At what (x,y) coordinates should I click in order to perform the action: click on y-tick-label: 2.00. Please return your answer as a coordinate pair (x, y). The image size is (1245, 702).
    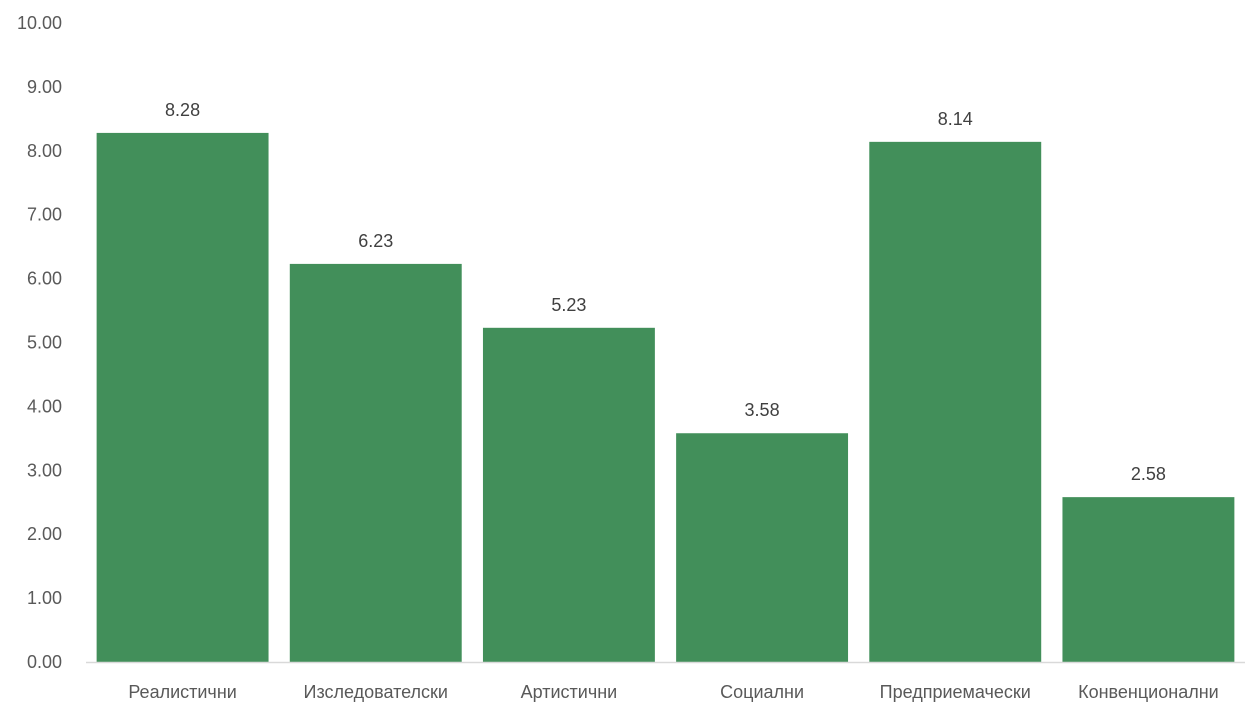
    Looking at the image, I should click on (44, 534).